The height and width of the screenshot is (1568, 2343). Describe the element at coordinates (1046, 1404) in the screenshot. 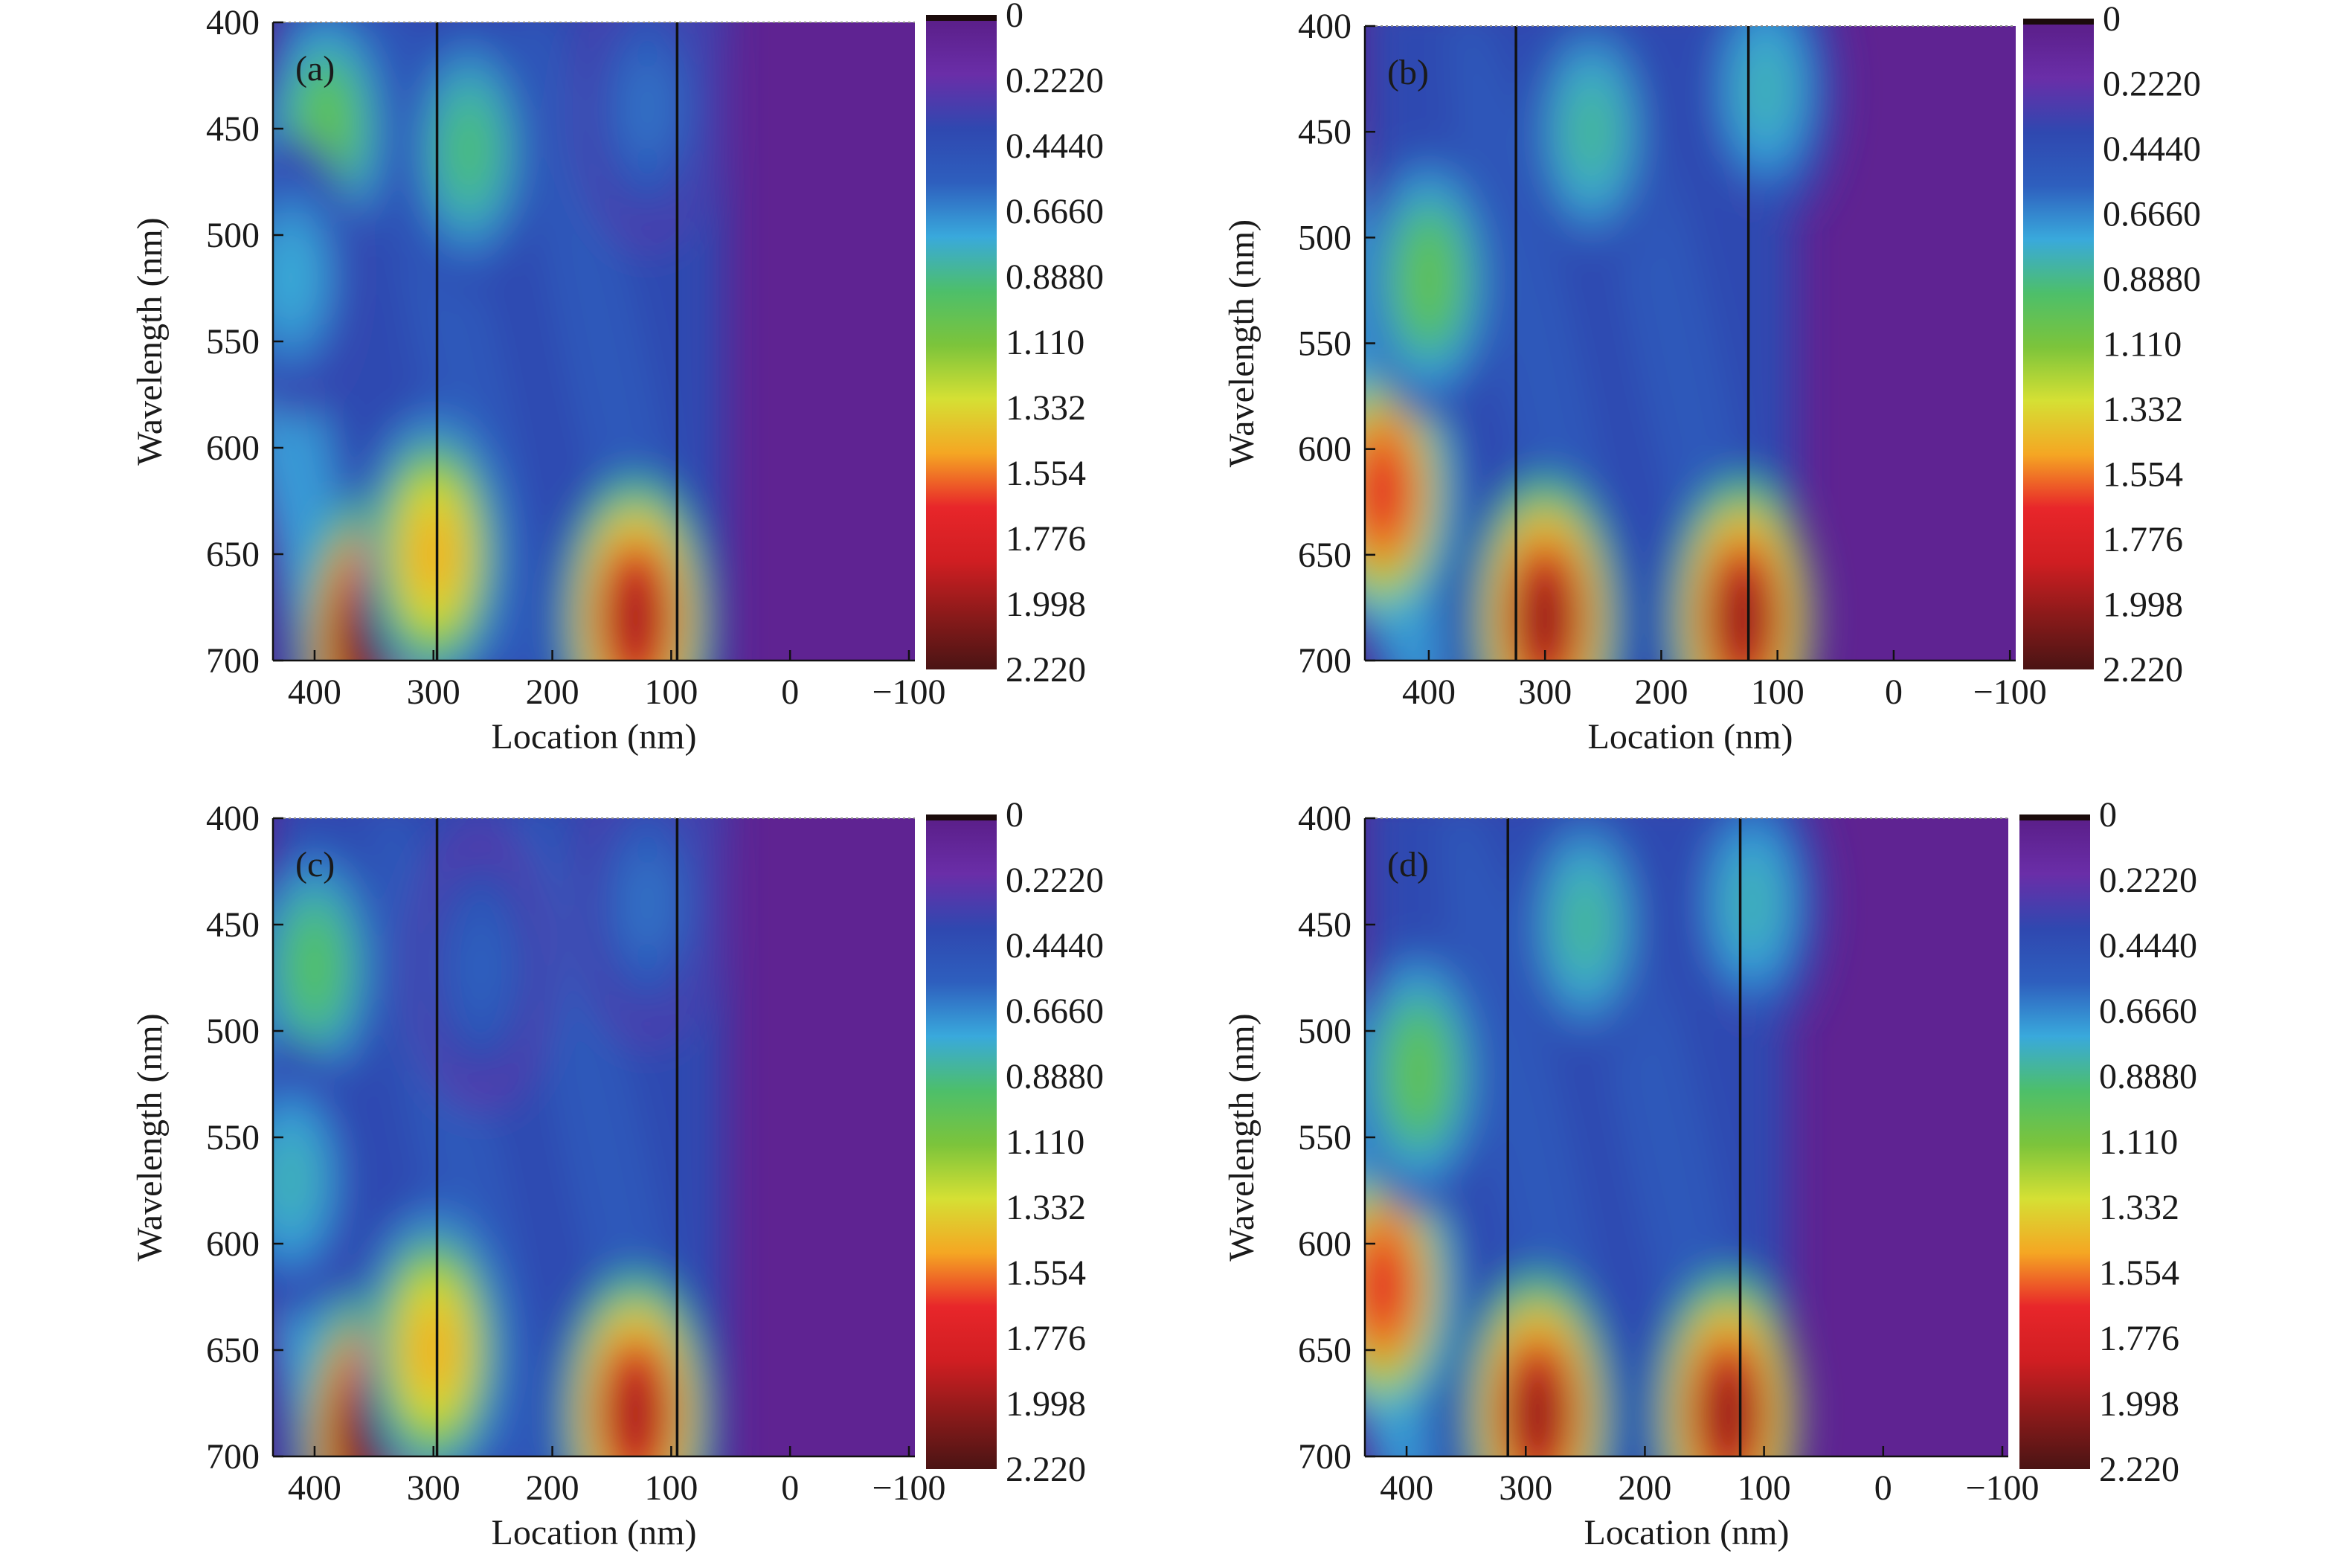

I see `colorbar-tick-label: 1.998` at that location.